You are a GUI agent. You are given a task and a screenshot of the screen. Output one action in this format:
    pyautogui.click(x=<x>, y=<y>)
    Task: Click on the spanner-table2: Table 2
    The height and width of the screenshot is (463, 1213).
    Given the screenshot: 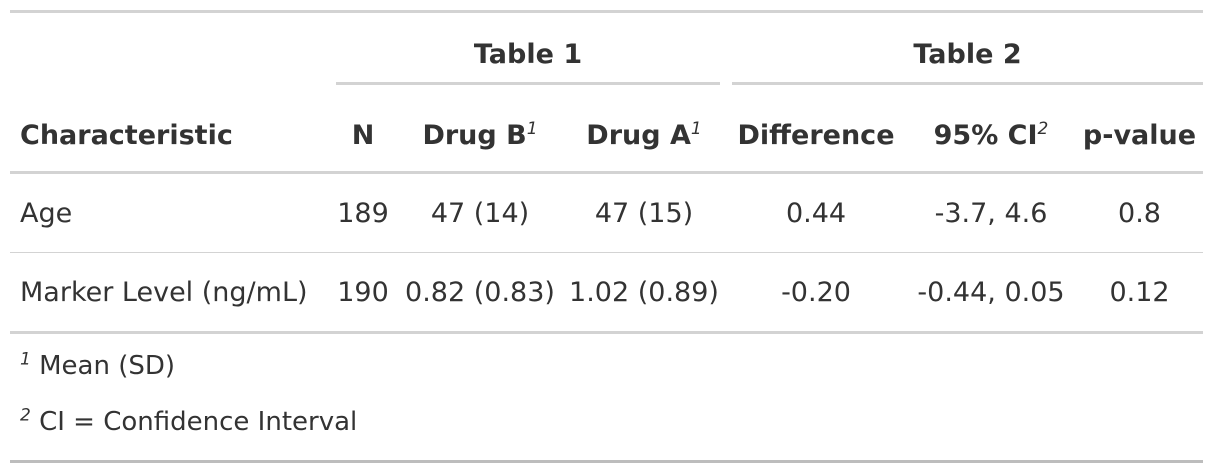 What is the action you would take?
    pyautogui.click(x=968, y=62)
    